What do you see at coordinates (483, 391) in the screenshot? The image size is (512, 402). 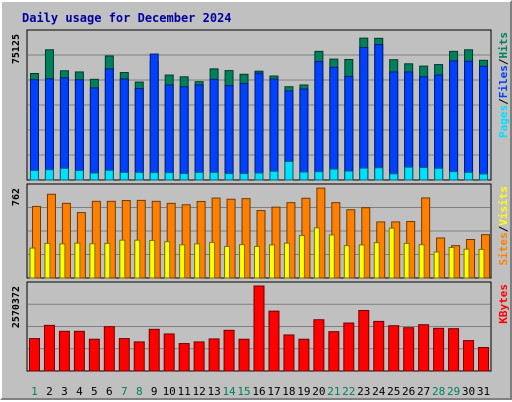 I see `x-tick-label-31: 31` at bounding box center [483, 391].